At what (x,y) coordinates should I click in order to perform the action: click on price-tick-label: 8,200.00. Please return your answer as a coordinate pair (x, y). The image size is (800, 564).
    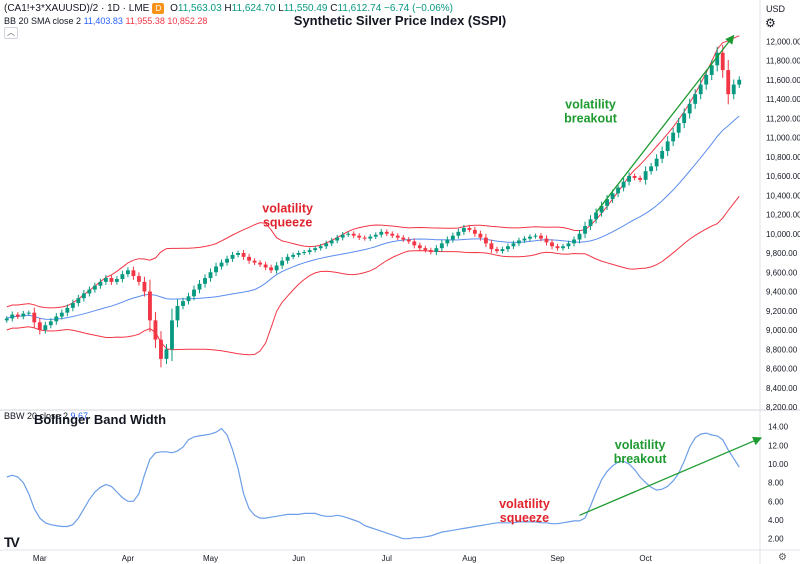
    Looking at the image, I should click on (782, 407).